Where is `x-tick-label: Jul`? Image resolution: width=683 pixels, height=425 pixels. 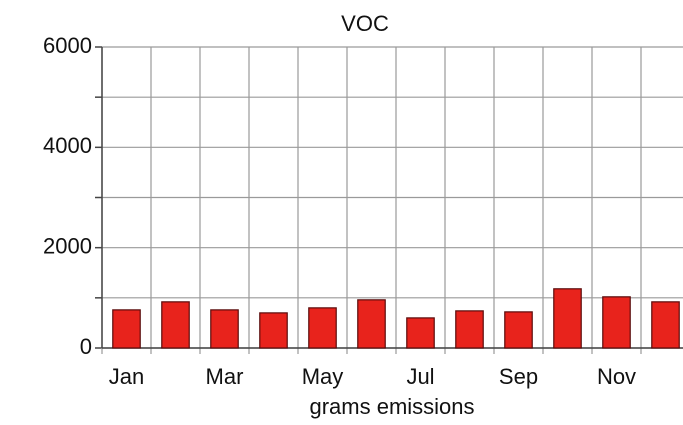 x-tick-label: Jul is located at coordinates (420, 376).